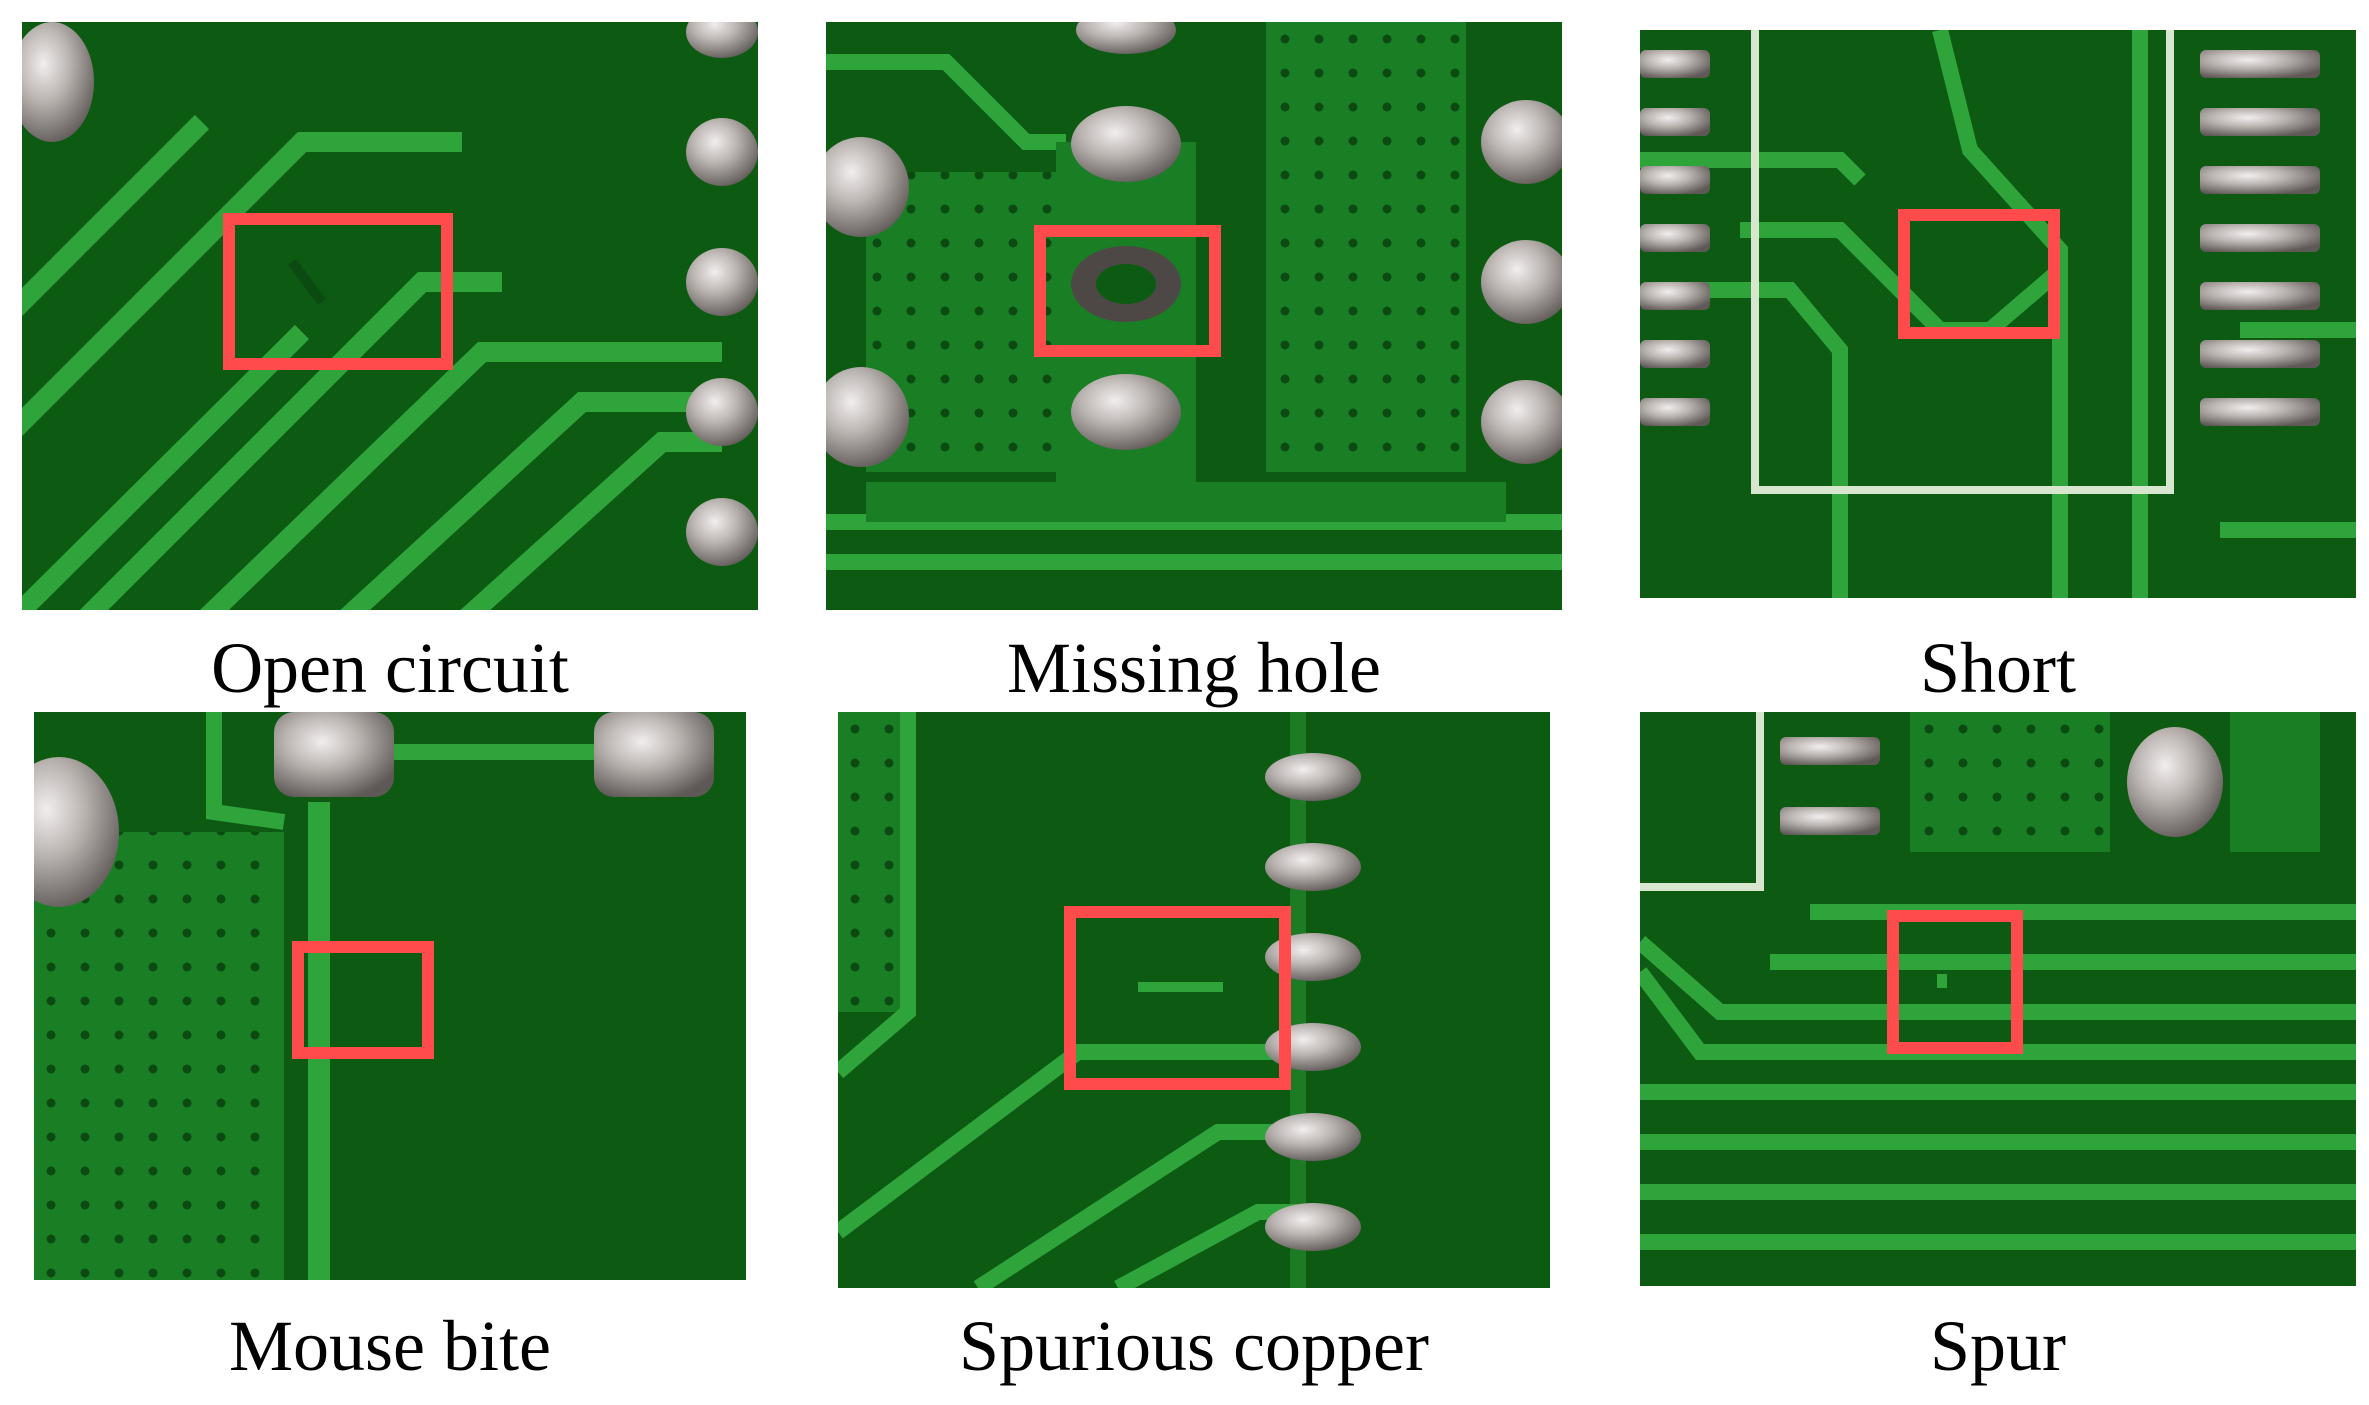  I want to click on pcb-image-spur, so click(1998, 999).